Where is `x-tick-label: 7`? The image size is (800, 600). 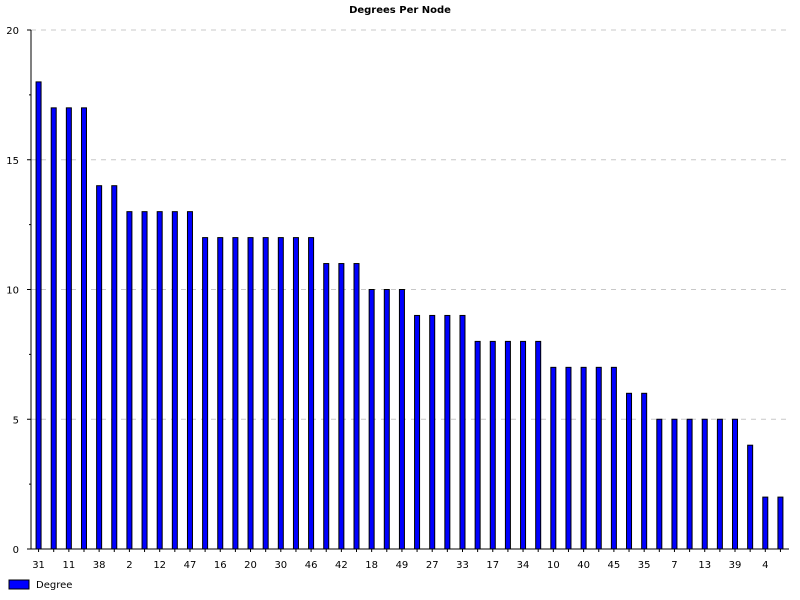
x-tick-label: 7 is located at coordinates (674, 565).